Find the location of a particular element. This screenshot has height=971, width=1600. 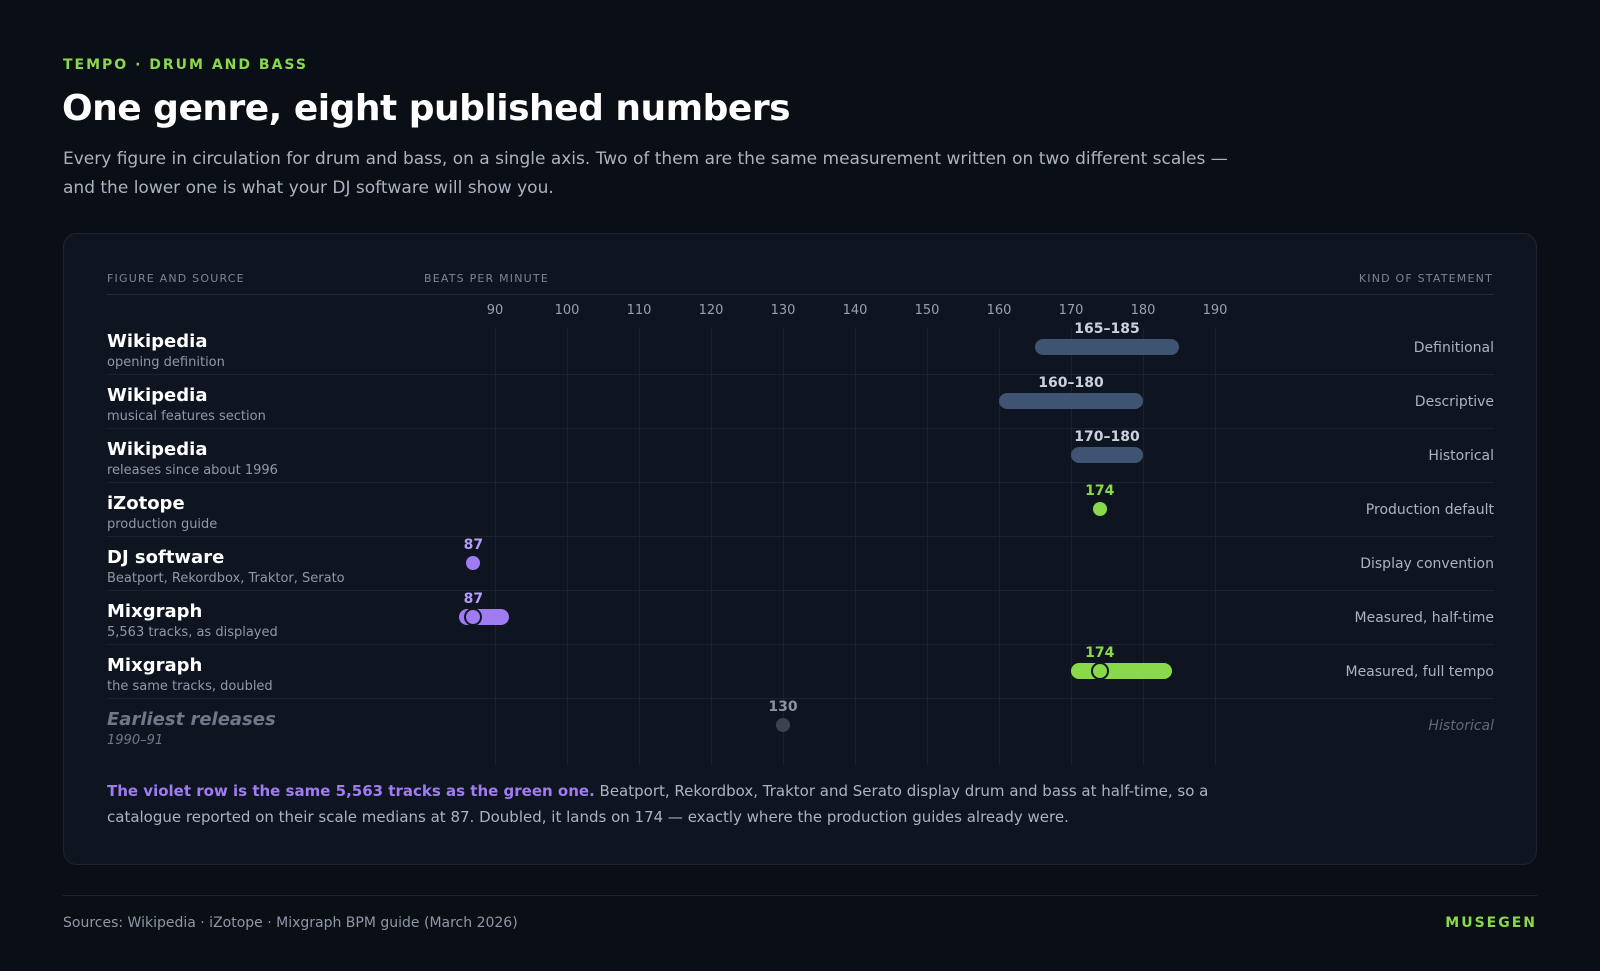

row-source-detail: Beatport, Rekordbox, Traktor, Serato is located at coordinates (226, 578).